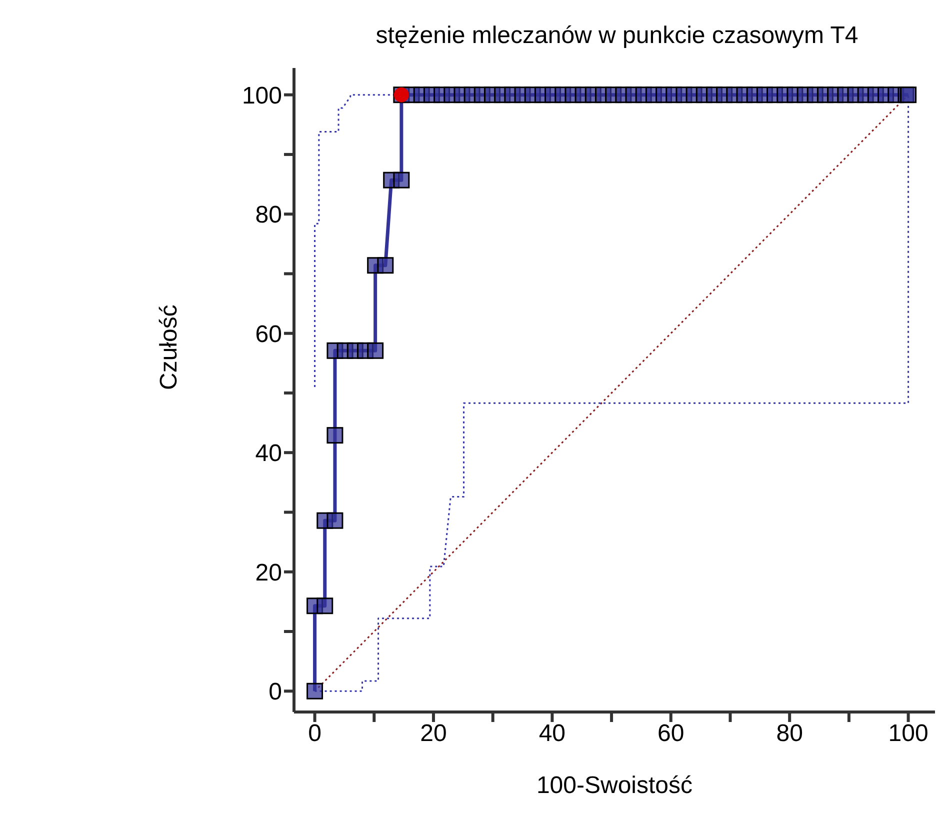 The image size is (943, 821). What do you see at coordinates (908, 734) in the screenshot?
I see `x-tick-label: 100` at bounding box center [908, 734].